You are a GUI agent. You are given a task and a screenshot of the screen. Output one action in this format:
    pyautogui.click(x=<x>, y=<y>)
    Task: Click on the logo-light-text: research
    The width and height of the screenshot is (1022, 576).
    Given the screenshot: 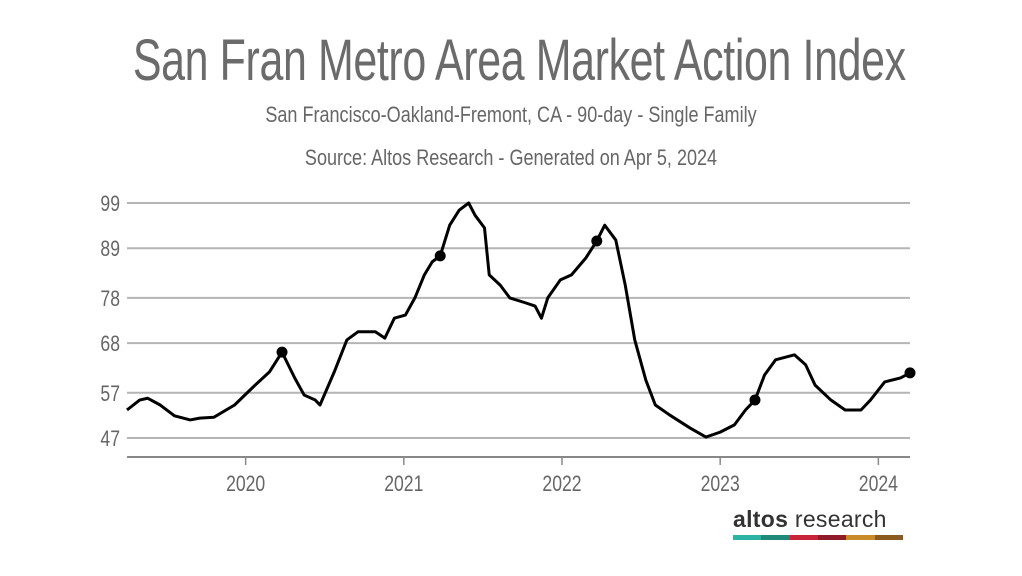 What is the action you would take?
    pyautogui.click(x=837, y=519)
    